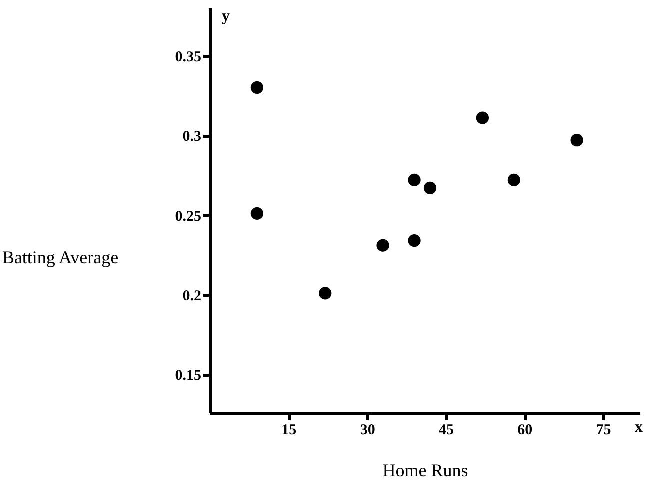 This screenshot has height=495, width=645. Describe the element at coordinates (192, 137) in the screenshot. I see `y-tick-label: 0.3` at that location.